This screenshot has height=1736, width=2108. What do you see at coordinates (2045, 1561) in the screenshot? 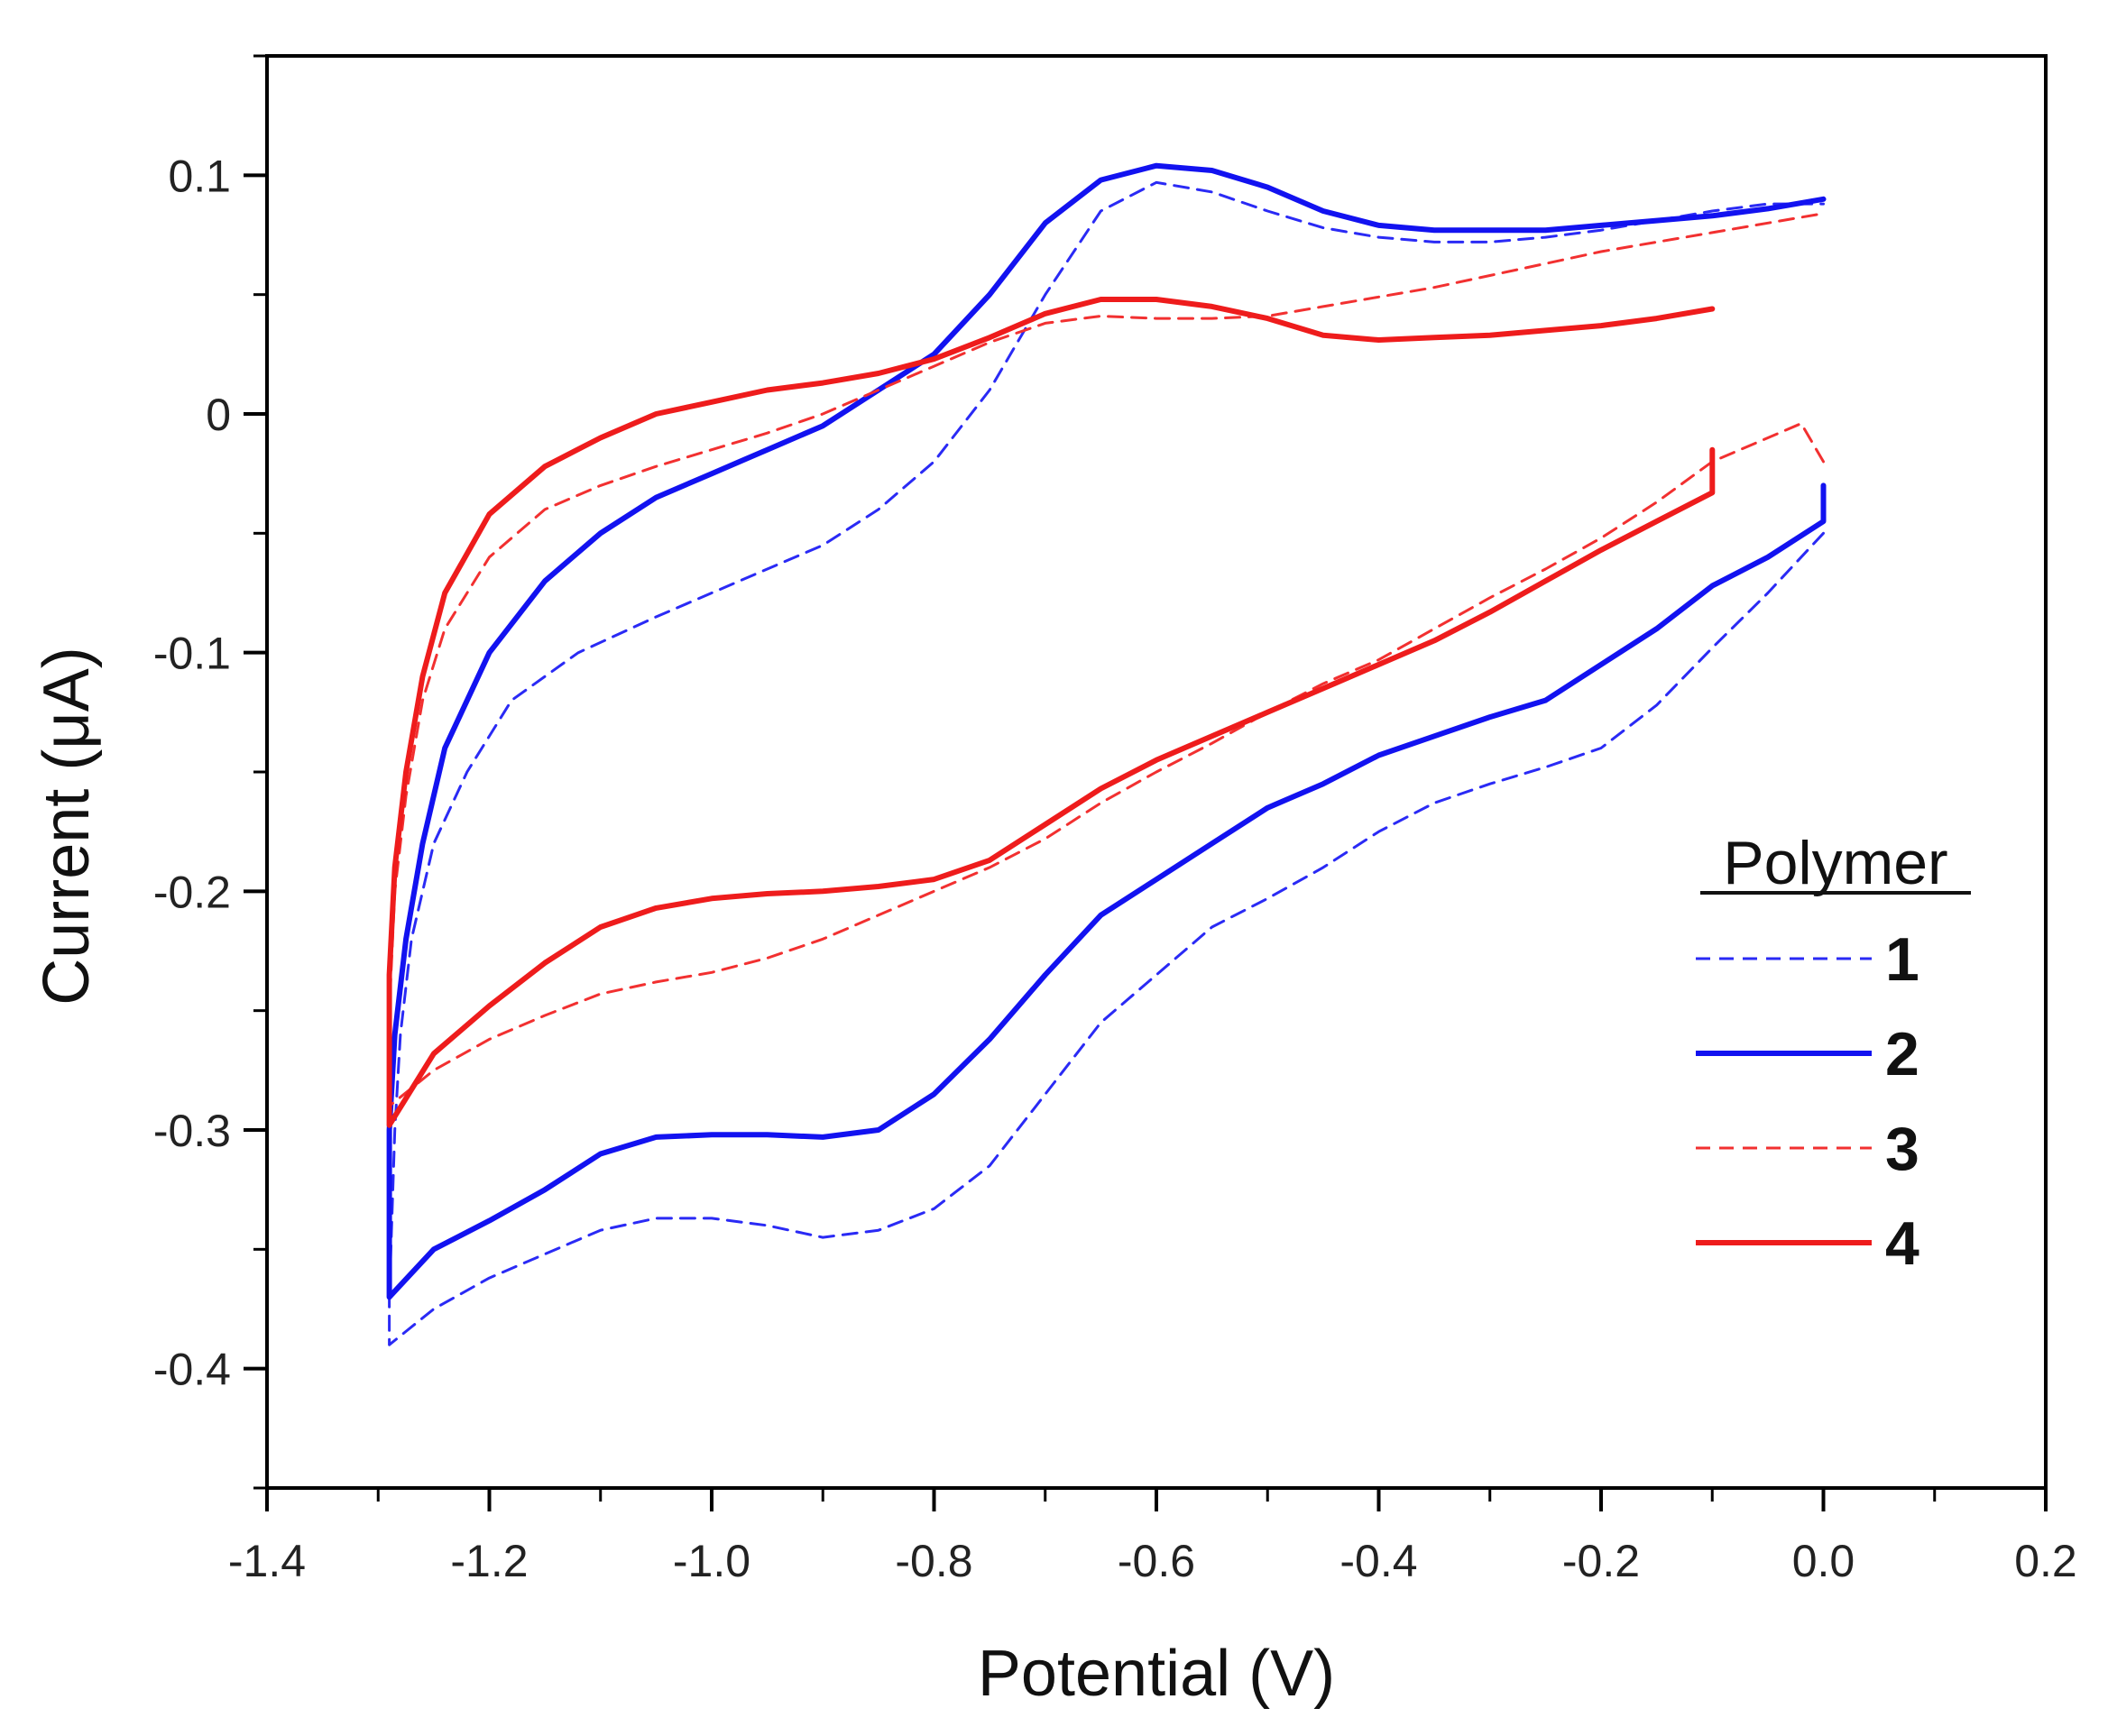
I see `x-tick-label: 0.2` at bounding box center [2045, 1561].